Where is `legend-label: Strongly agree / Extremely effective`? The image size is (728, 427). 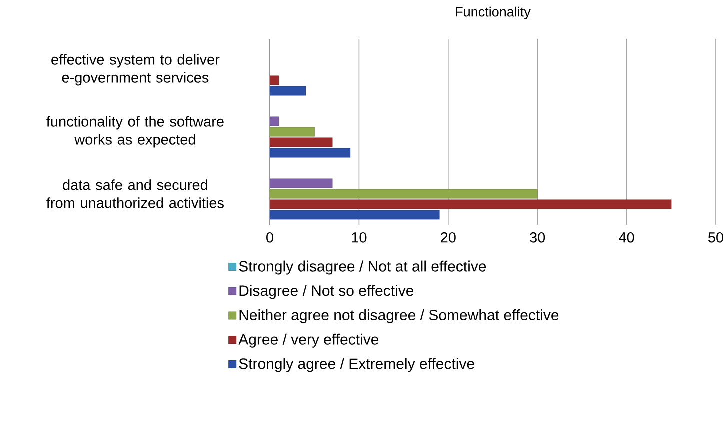 legend-label: Strongly agree / Extremely effective is located at coordinates (356, 365).